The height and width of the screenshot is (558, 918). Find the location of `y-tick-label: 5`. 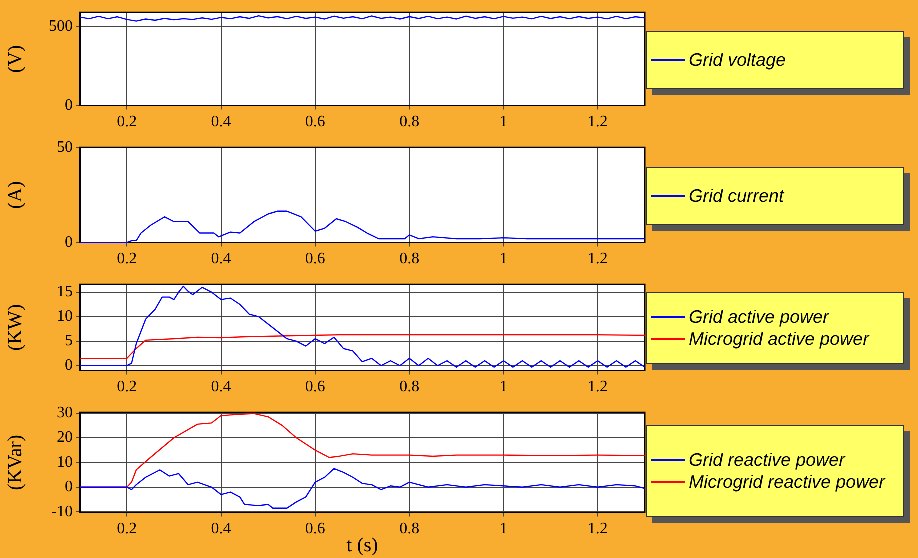

y-tick-label: 5 is located at coordinates (69, 341).